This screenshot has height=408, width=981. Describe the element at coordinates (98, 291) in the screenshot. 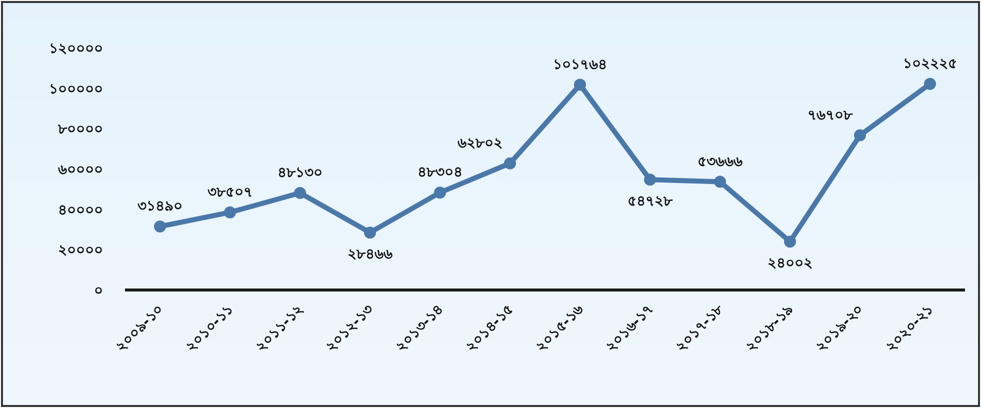

I see `y-tick-label: ০` at that location.